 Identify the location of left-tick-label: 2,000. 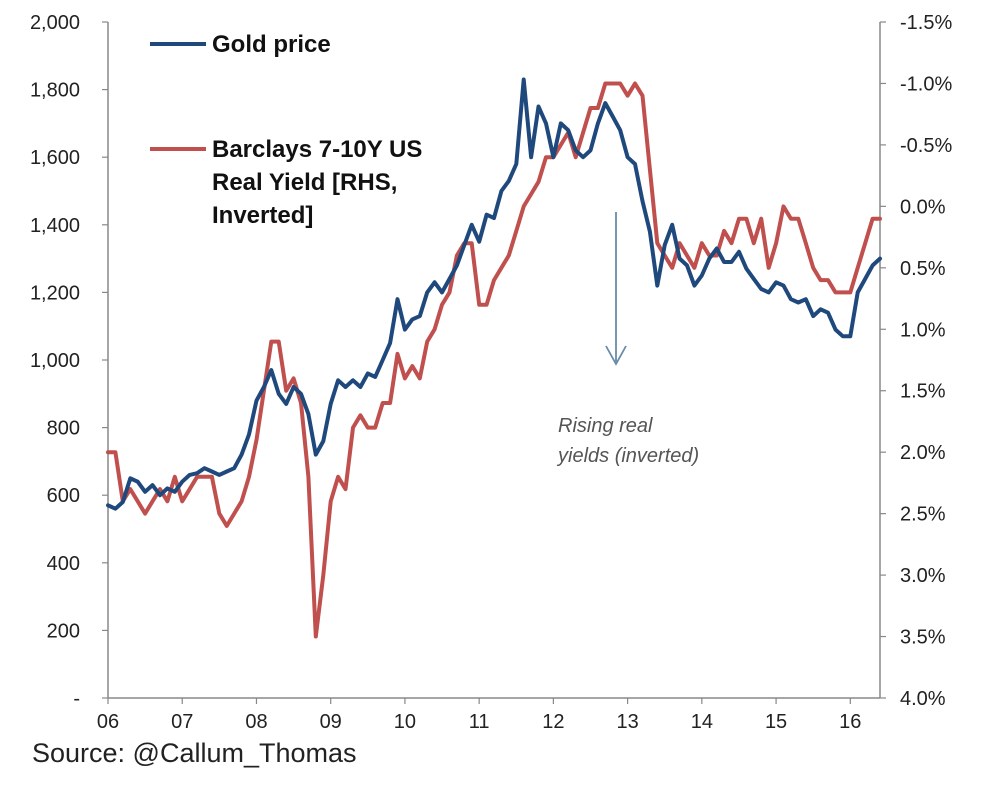
(55, 23).